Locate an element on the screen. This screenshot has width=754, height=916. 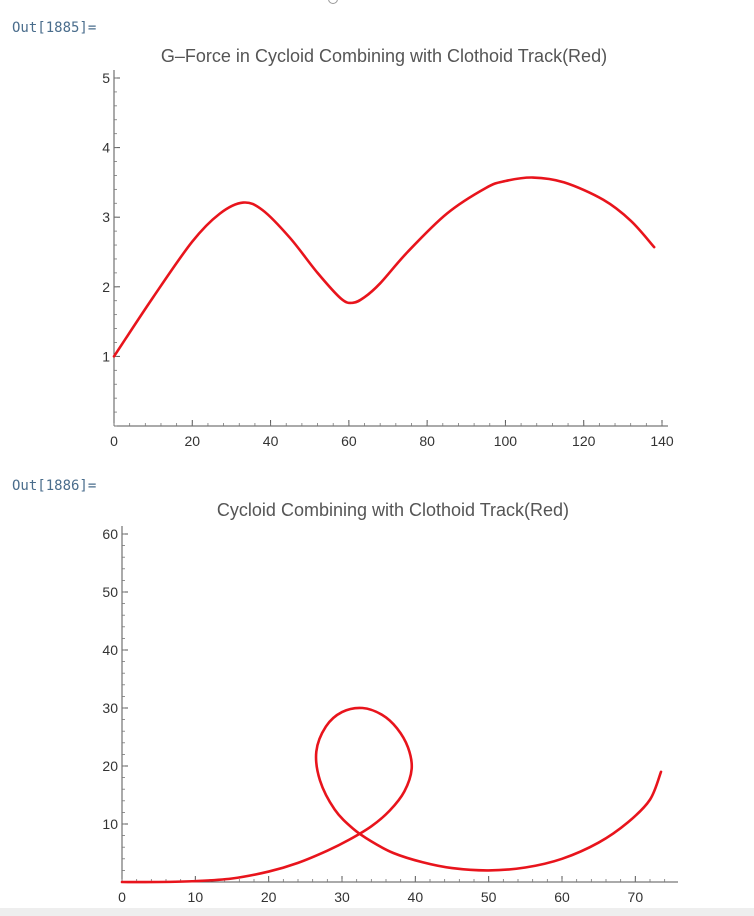
x-tick-label: 50 is located at coordinates (489, 896).